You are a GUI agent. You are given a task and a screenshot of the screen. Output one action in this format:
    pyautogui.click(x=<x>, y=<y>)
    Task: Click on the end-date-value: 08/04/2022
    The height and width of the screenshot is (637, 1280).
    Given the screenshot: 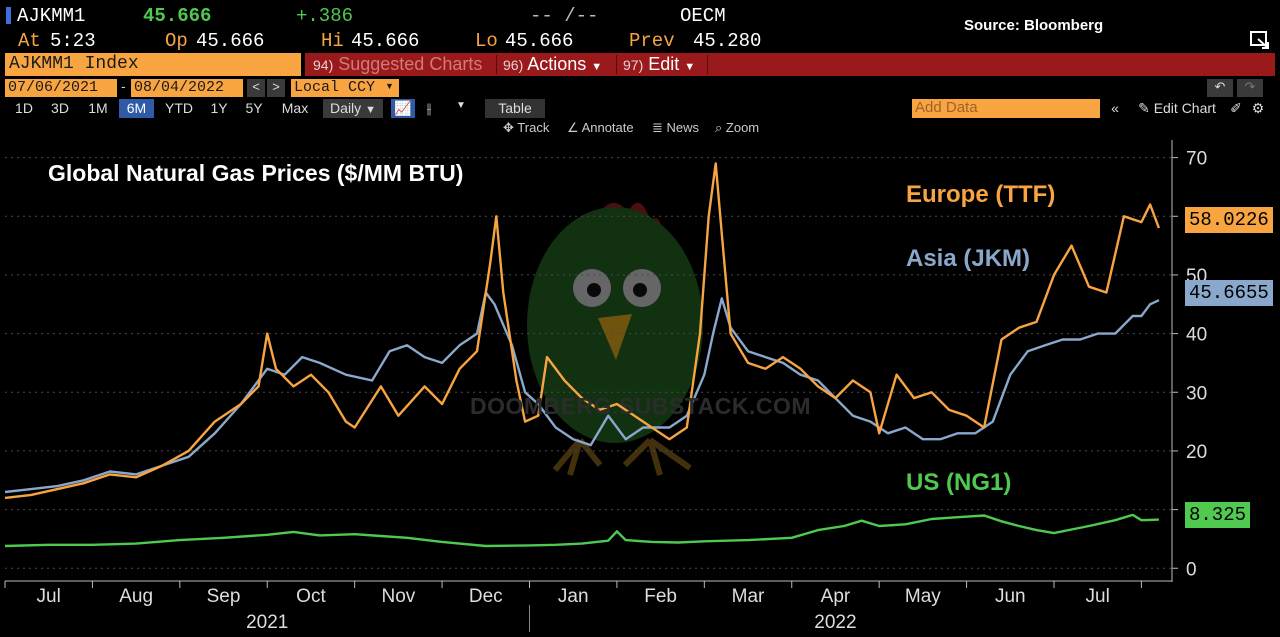 What is the action you would take?
    pyautogui.click(x=179, y=87)
    